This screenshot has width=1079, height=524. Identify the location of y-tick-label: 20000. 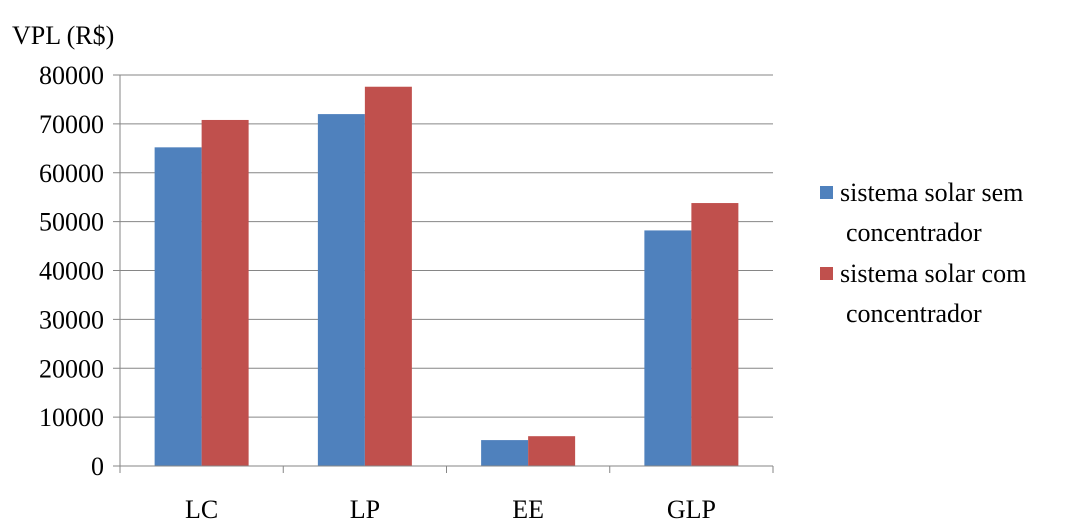
(71, 368).